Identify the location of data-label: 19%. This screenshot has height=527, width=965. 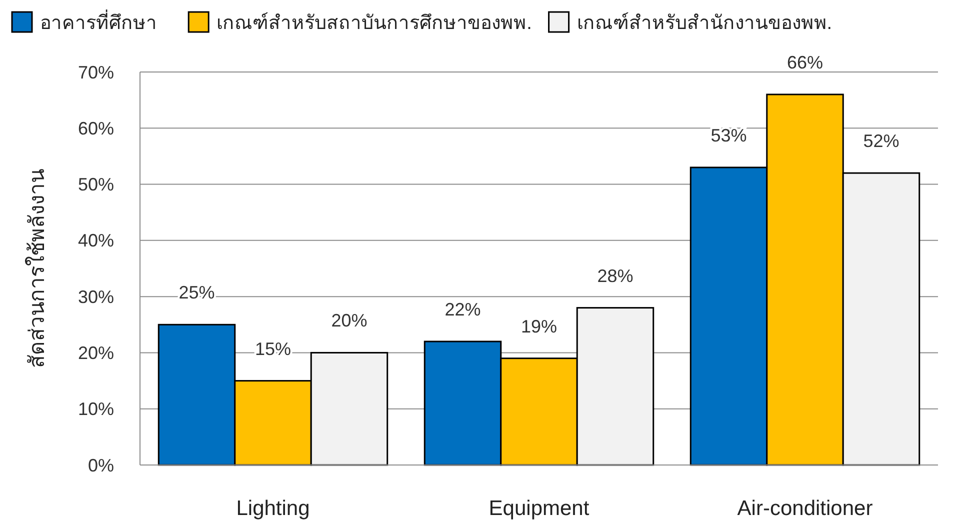
(539, 326).